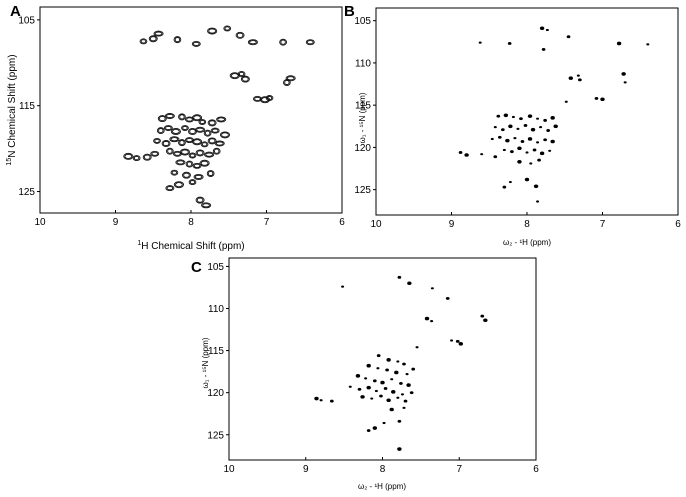 This screenshot has height=497, width=686. What do you see at coordinates (40, 222) in the screenshot?
I see `panel-a-xtick-label: 10` at bounding box center [40, 222].